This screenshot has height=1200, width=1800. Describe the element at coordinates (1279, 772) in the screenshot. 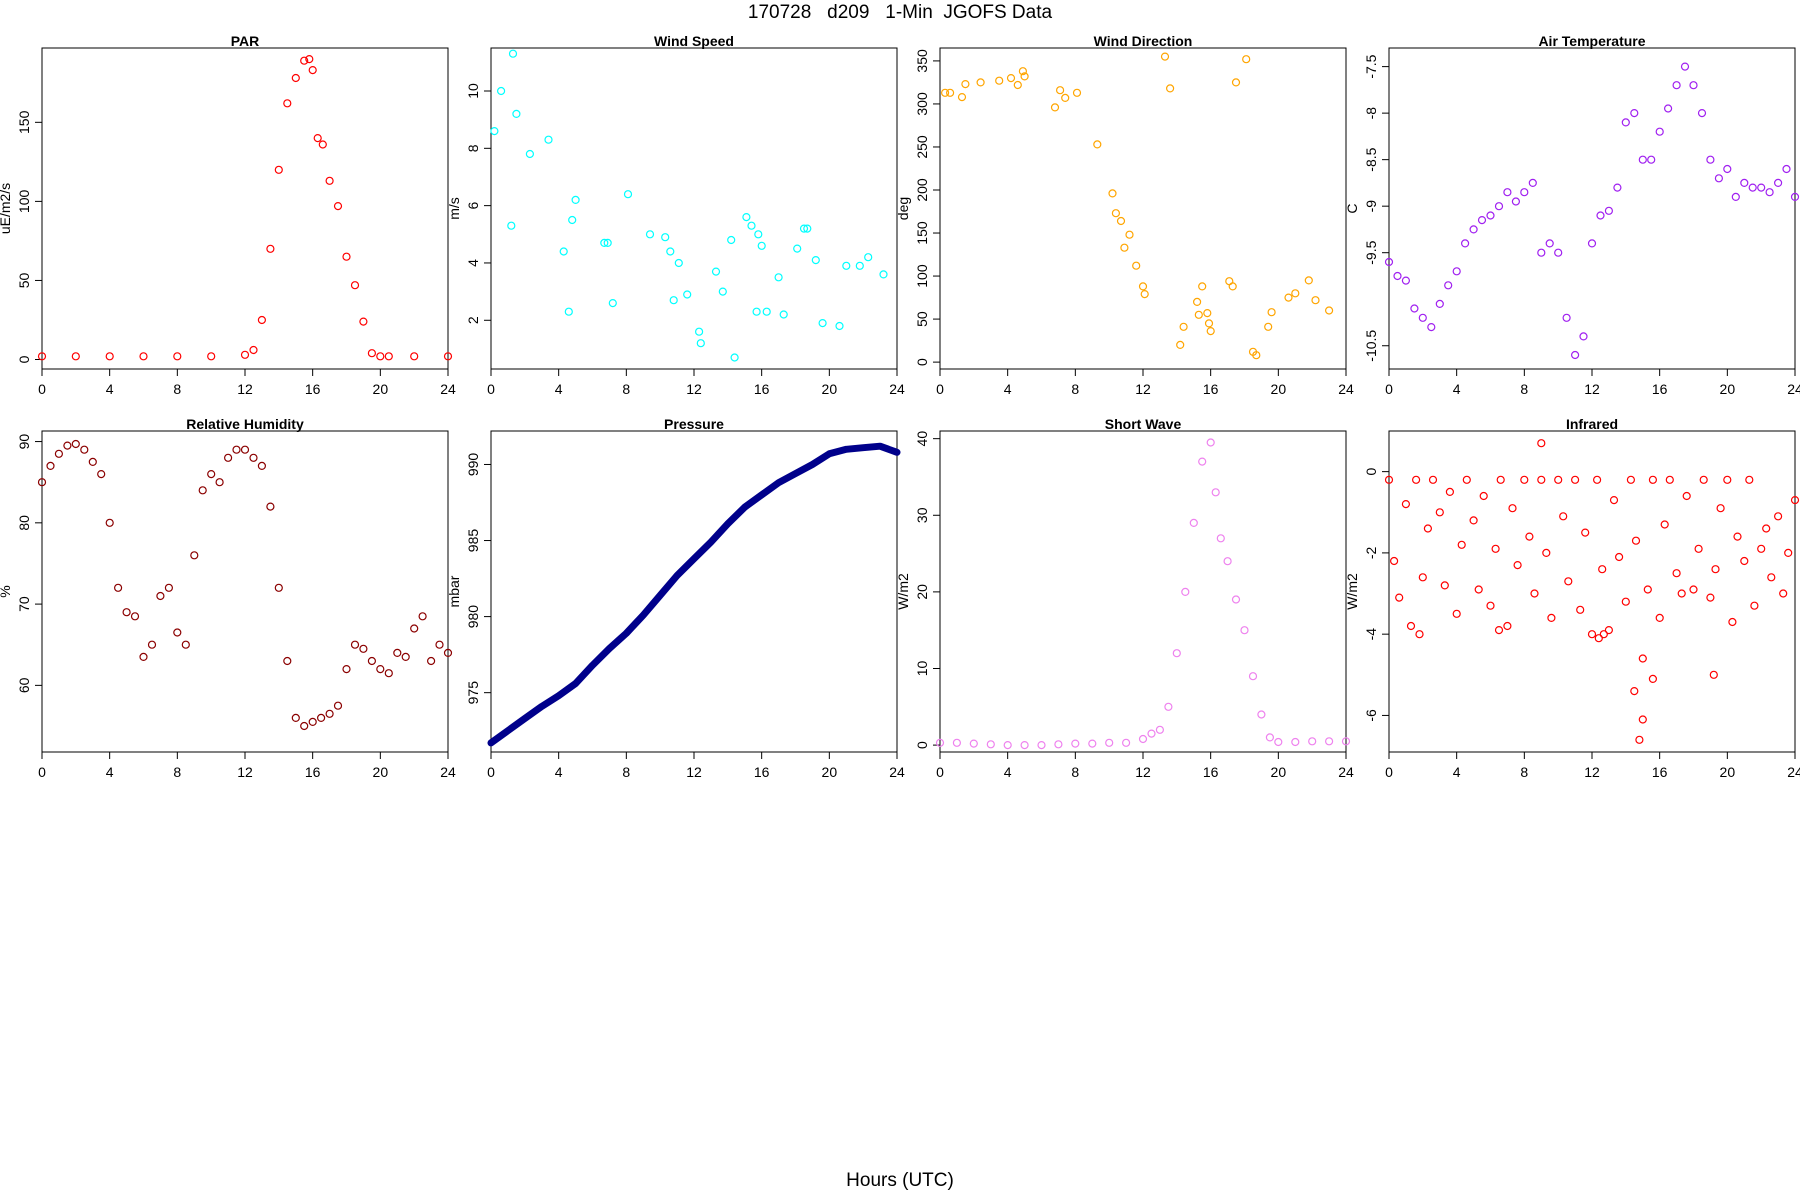

I see `x-tick-label: 20` at that location.